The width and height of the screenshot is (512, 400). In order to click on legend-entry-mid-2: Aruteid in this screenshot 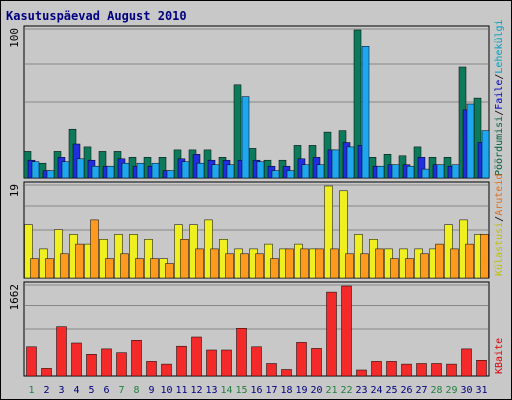, I will do `click(499, 195)`.